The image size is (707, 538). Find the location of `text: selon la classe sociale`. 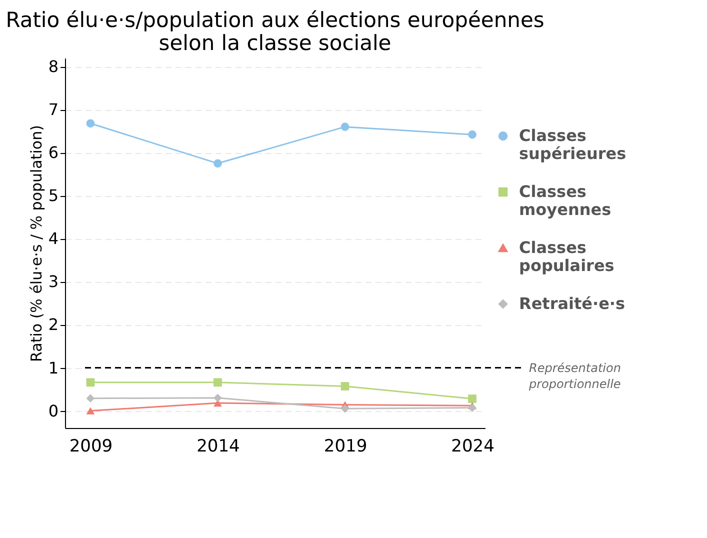

text: selon la classe sociale is located at coordinates (275, 43).